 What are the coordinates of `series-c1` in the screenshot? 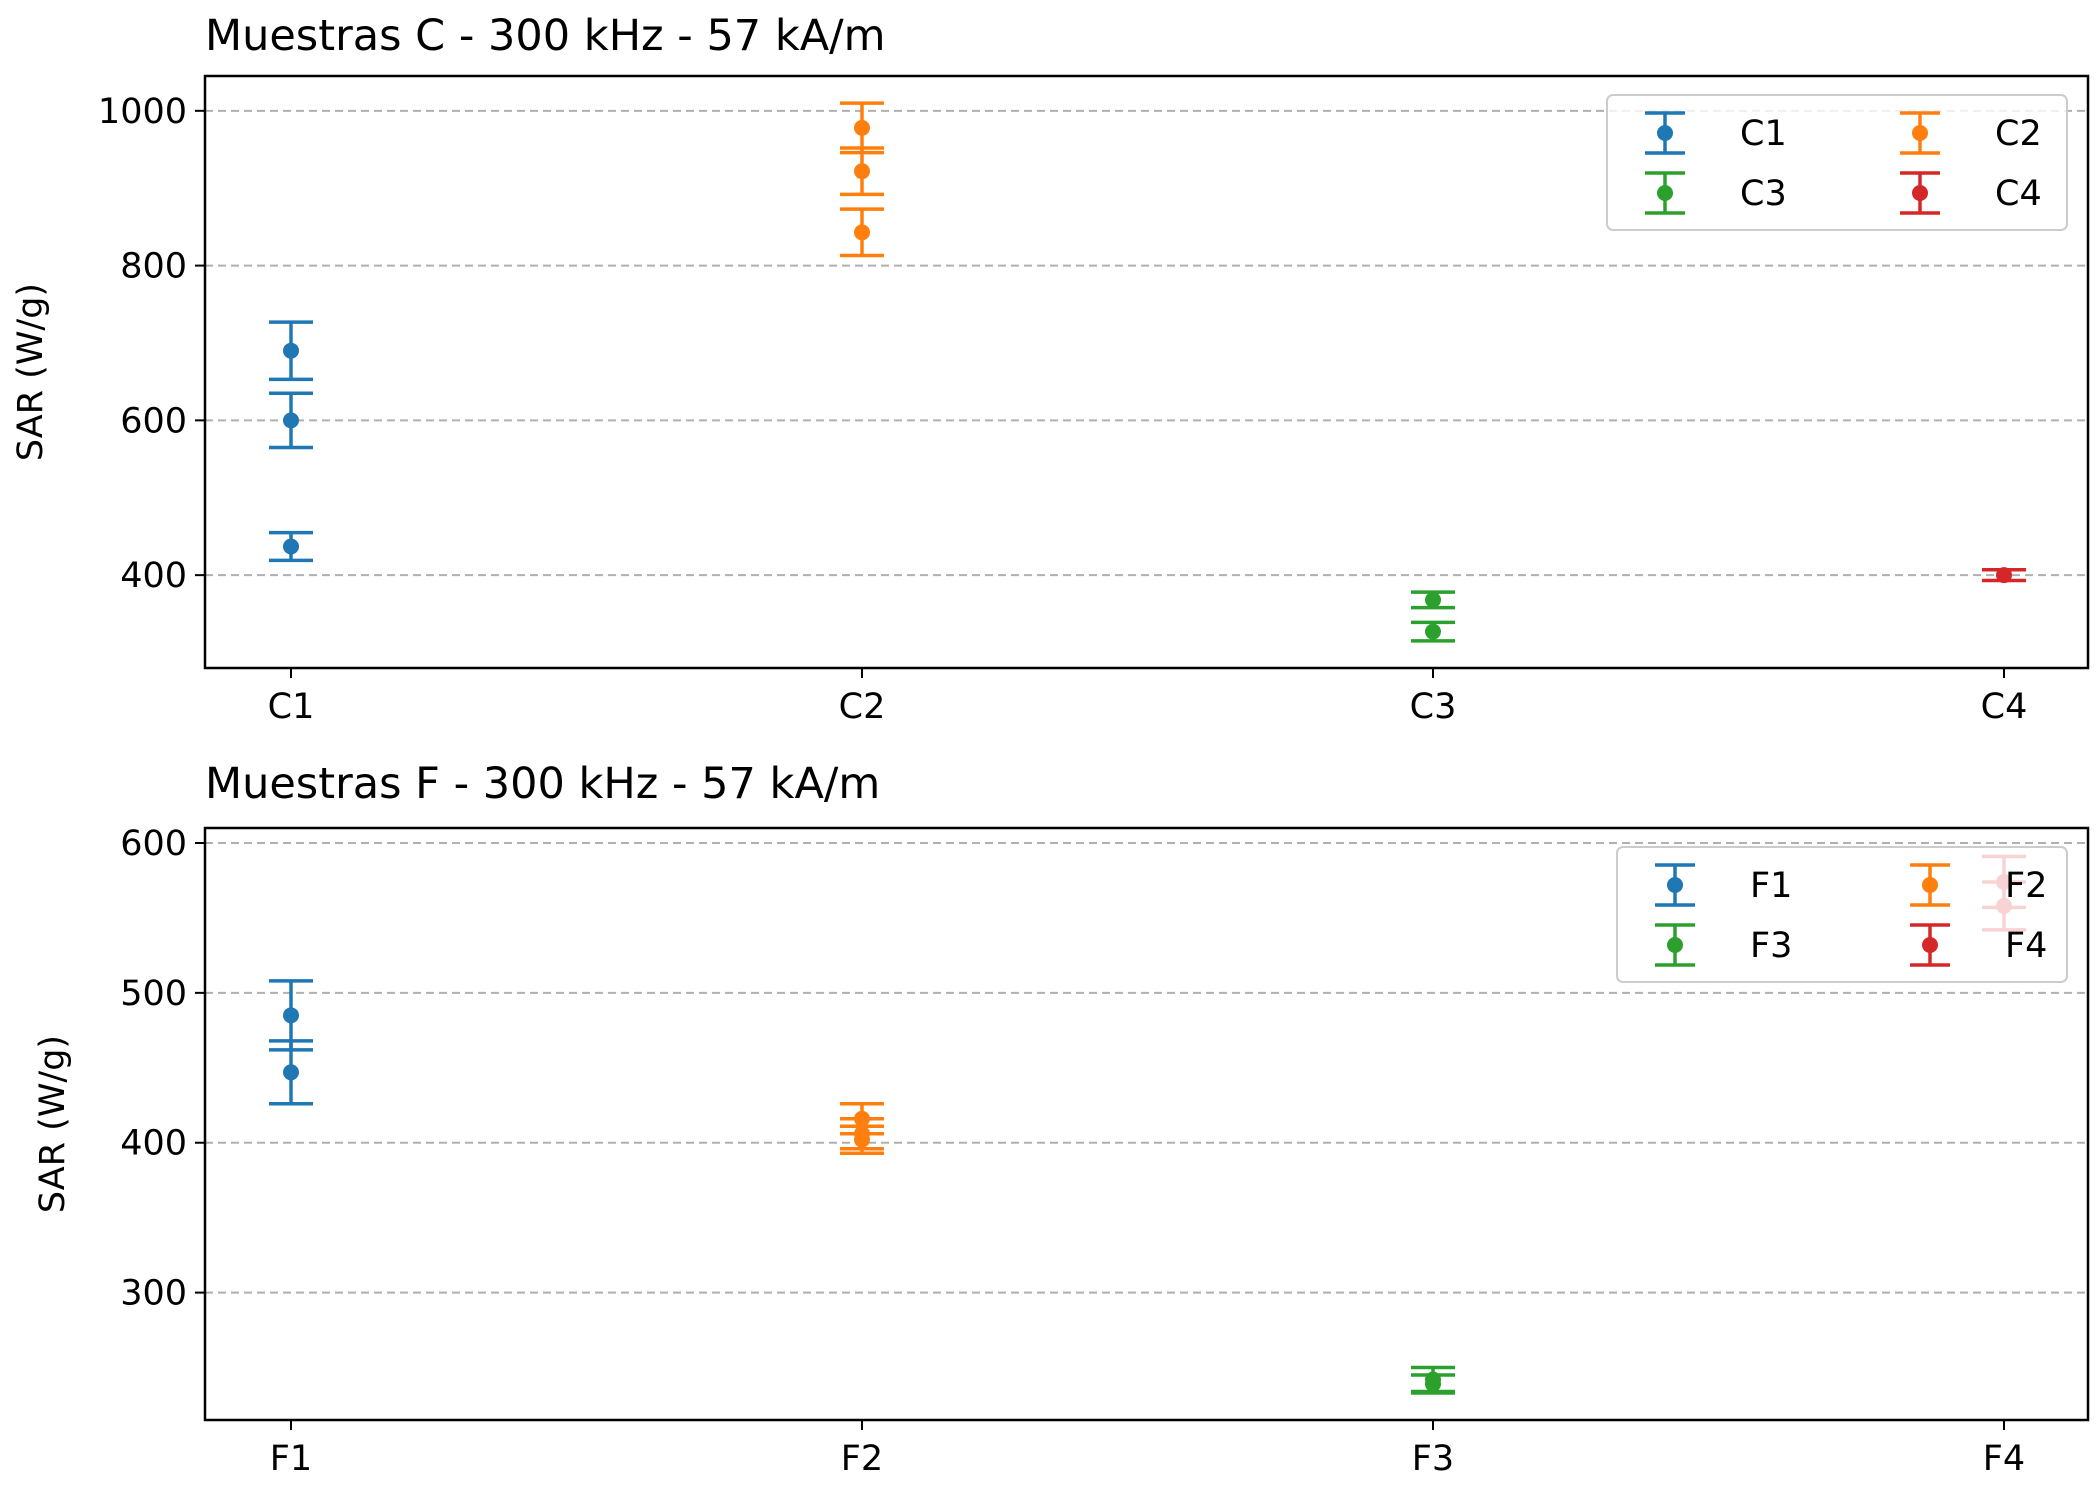 It's located at (291, 441).